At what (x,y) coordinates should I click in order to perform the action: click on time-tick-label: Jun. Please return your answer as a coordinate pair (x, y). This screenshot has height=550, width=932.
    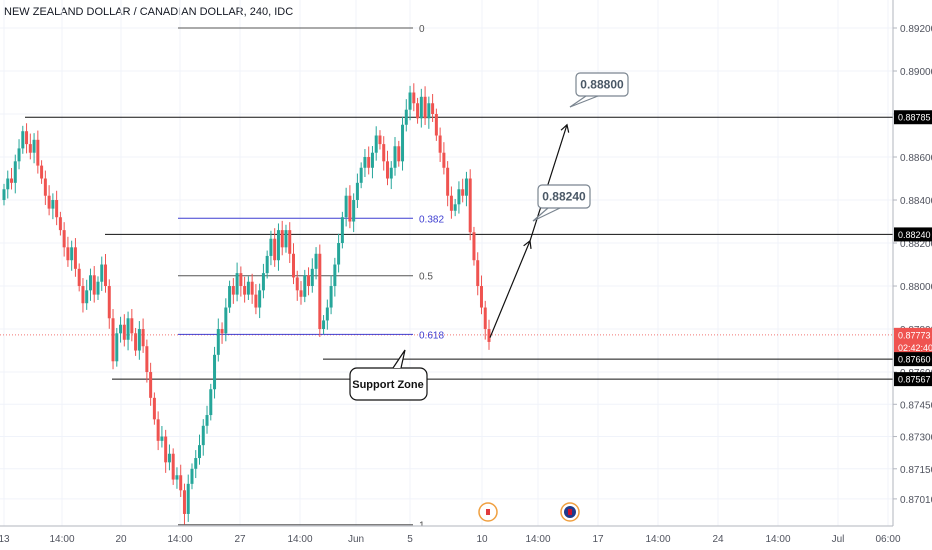
    Looking at the image, I should click on (356, 539).